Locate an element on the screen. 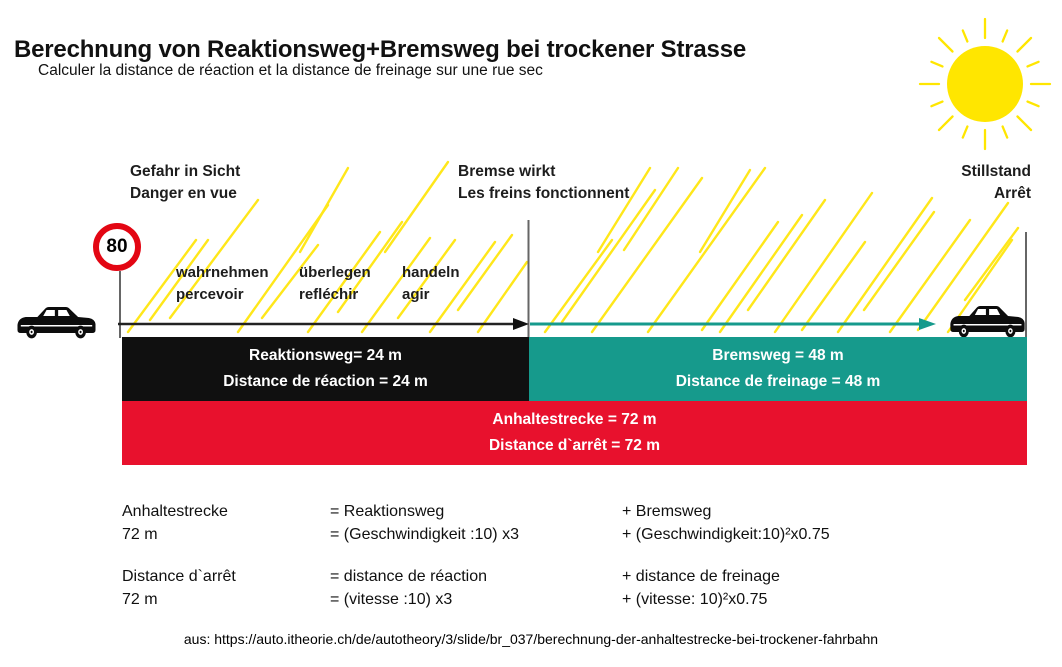 The width and height of the screenshot is (1062, 667). stopping-bar-line2: Distance d`arrêt = 72 m is located at coordinates (574, 445).